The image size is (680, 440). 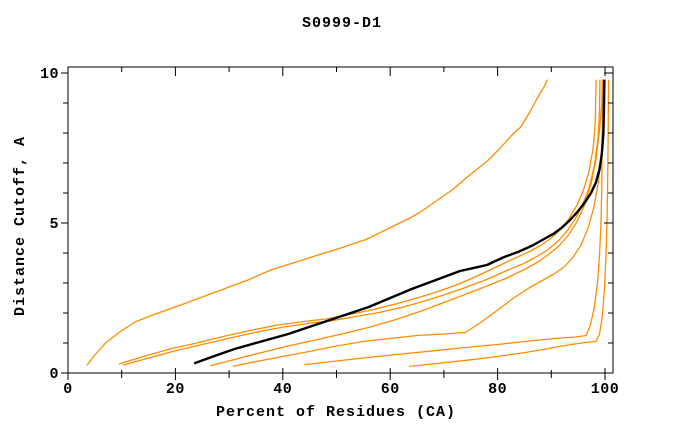 What do you see at coordinates (605, 389) in the screenshot?
I see `x-tick-label: 100` at bounding box center [605, 389].